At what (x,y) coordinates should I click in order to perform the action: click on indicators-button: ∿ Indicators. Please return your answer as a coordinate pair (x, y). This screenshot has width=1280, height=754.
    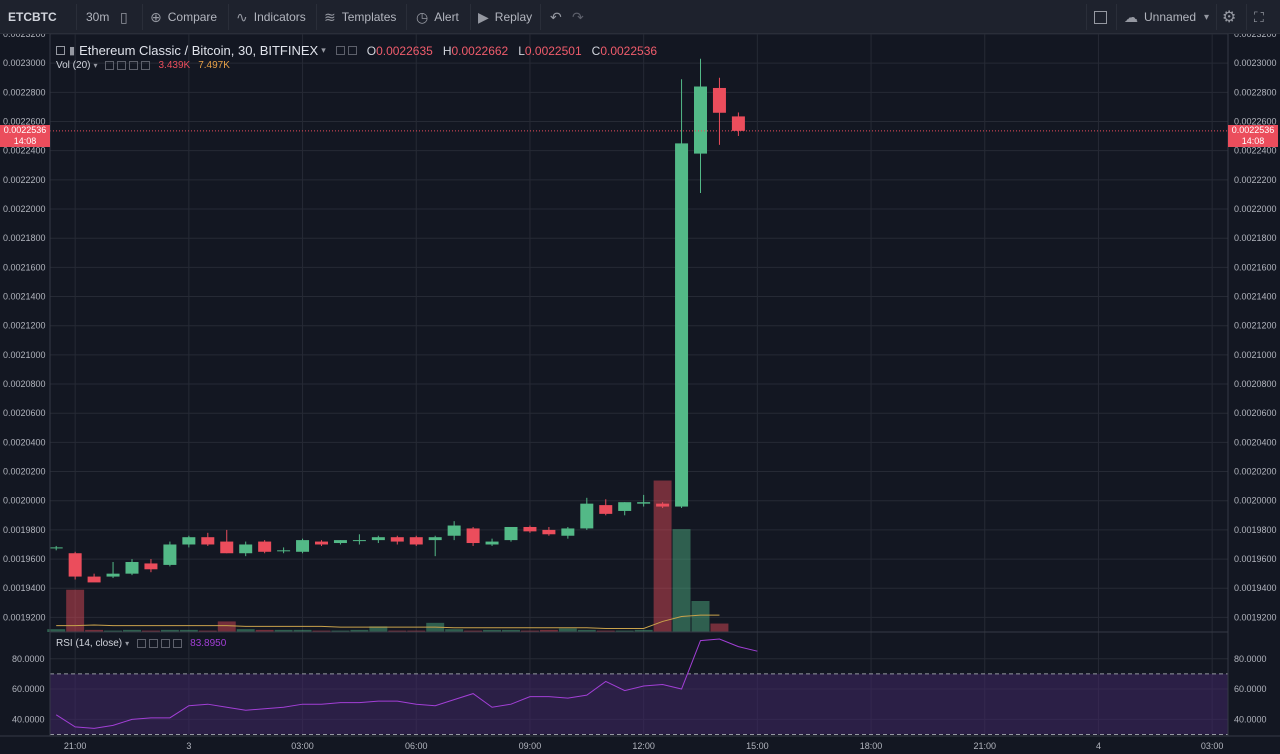
    Looking at the image, I should click on (271, 16).